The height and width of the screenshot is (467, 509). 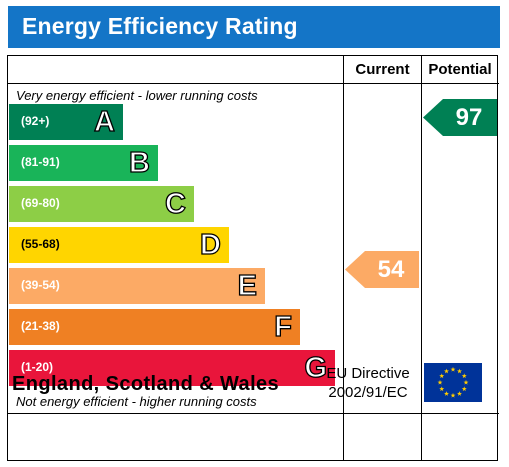 I want to click on potential-arrow-shape, so click(x=460, y=117).